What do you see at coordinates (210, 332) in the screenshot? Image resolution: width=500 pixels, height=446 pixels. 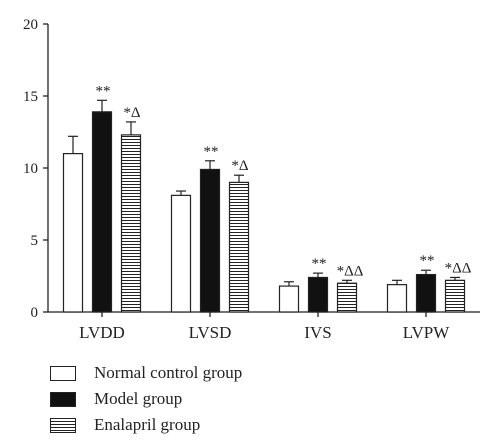 I see `x-tick-label-lvsd: LVSD` at bounding box center [210, 332].